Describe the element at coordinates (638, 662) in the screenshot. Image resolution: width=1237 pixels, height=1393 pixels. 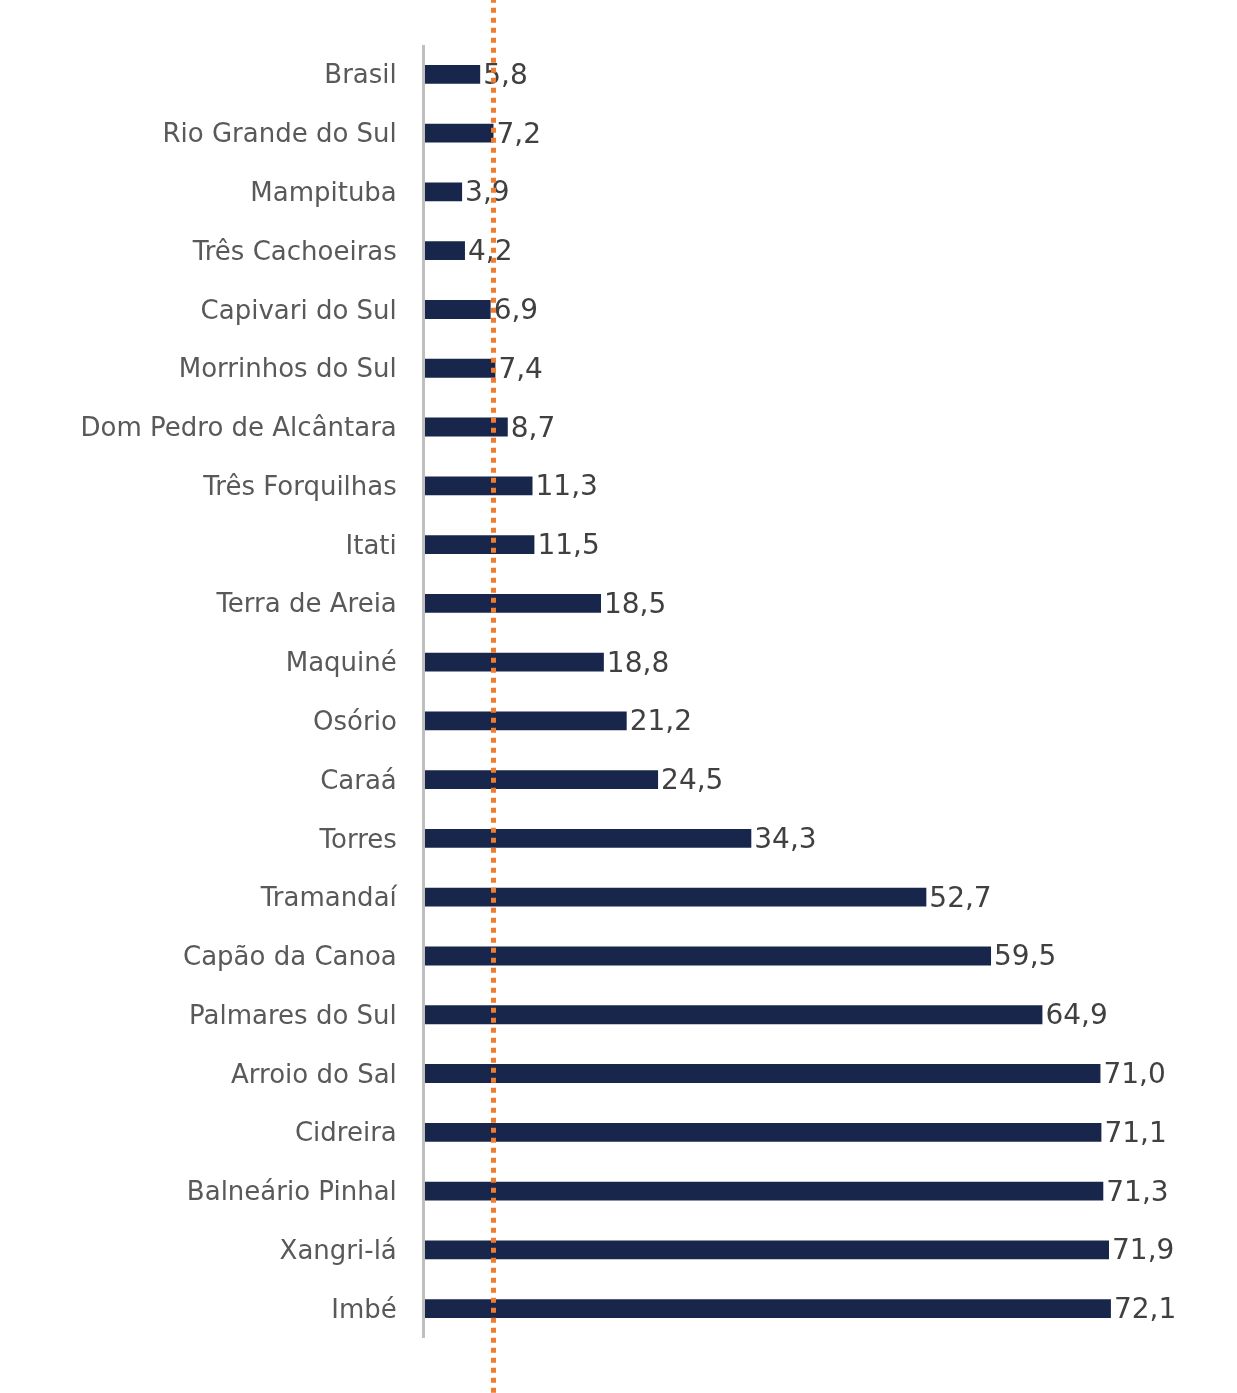
I see `data-label: 18,8` at that location.